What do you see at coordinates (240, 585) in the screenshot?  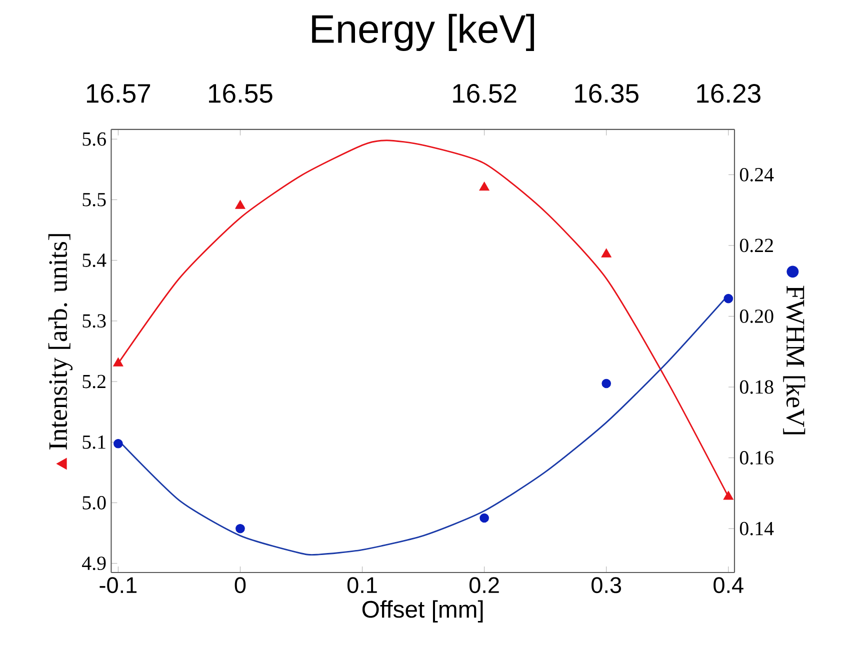 I see `x-tick-label: 0` at bounding box center [240, 585].